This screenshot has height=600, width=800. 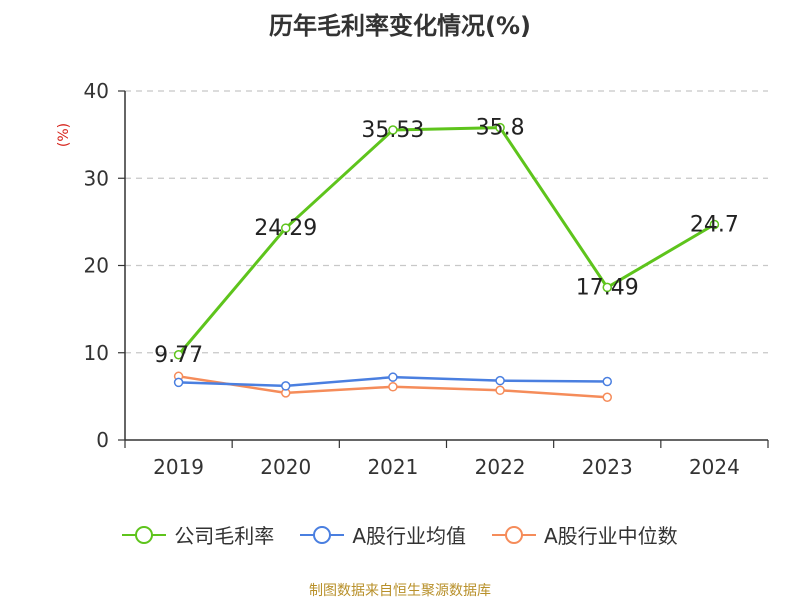 I want to click on data-label: 24.7, so click(x=714, y=224).